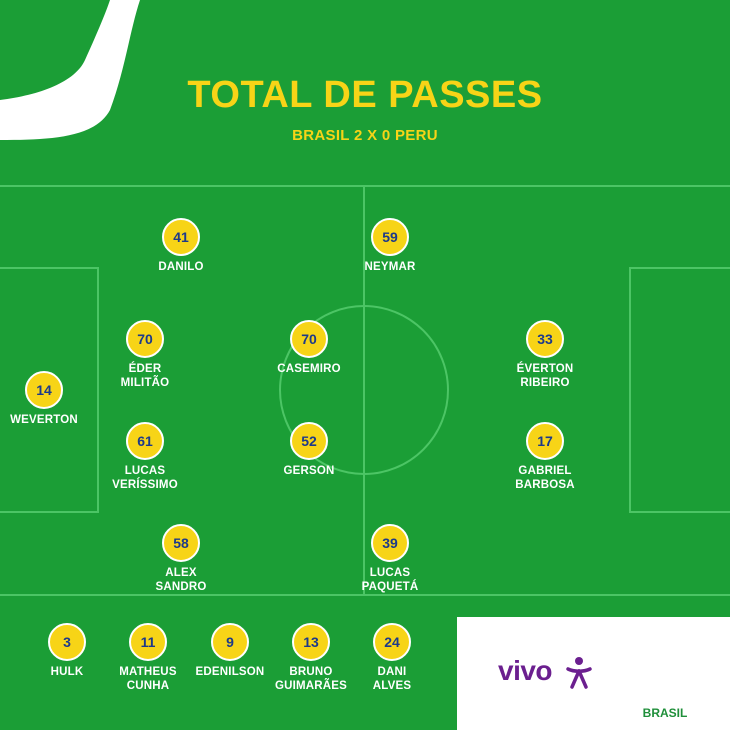 This screenshot has width=730, height=730. Describe the element at coordinates (230, 672) in the screenshot. I see `player-name: EDENILSON` at that location.